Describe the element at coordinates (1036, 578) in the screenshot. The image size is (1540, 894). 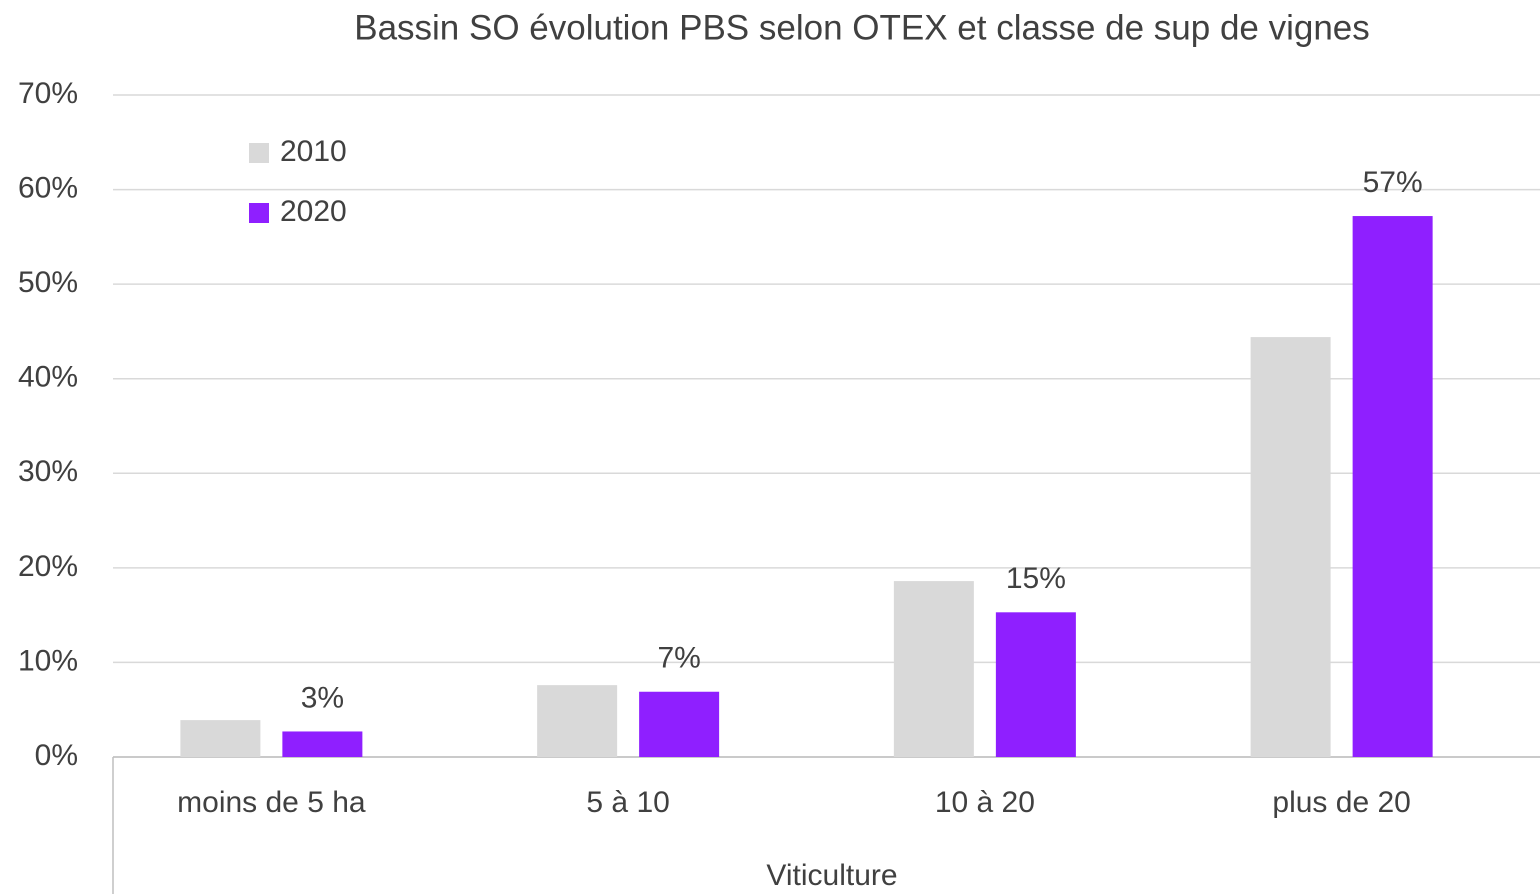
I see `data-label: 15%` at that location.